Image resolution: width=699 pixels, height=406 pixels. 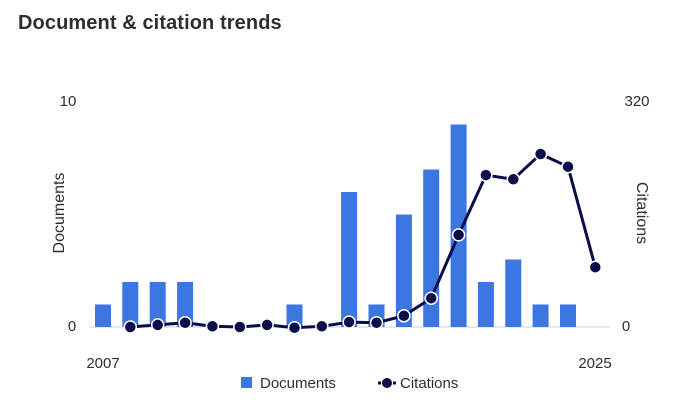 What do you see at coordinates (130, 327) in the screenshot?
I see `citations-point-2008` at bounding box center [130, 327].